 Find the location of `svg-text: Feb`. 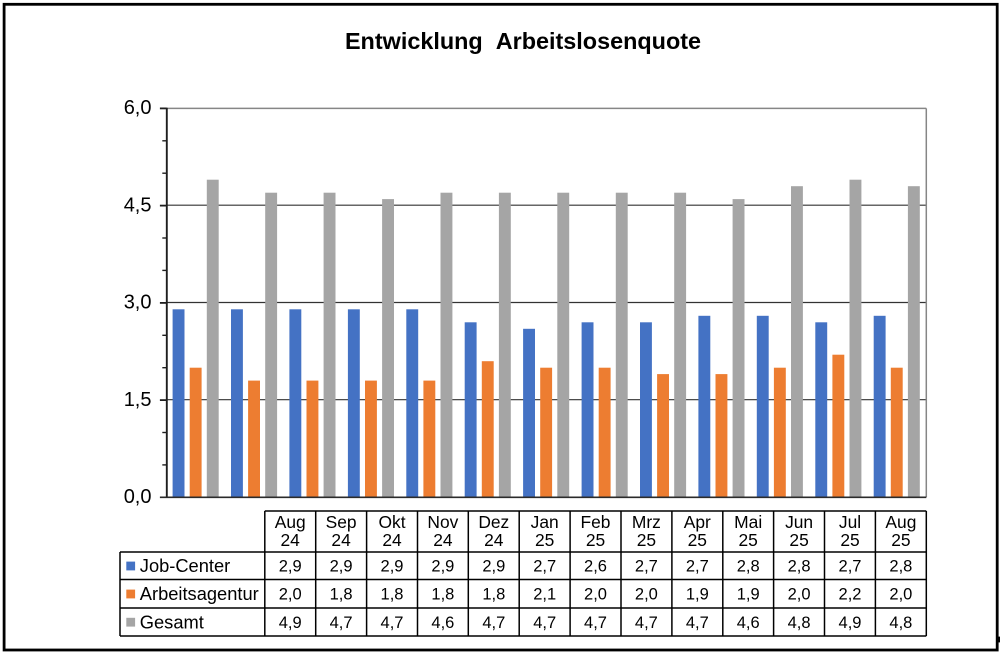

svg-text: Feb is located at coordinates (596, 522).